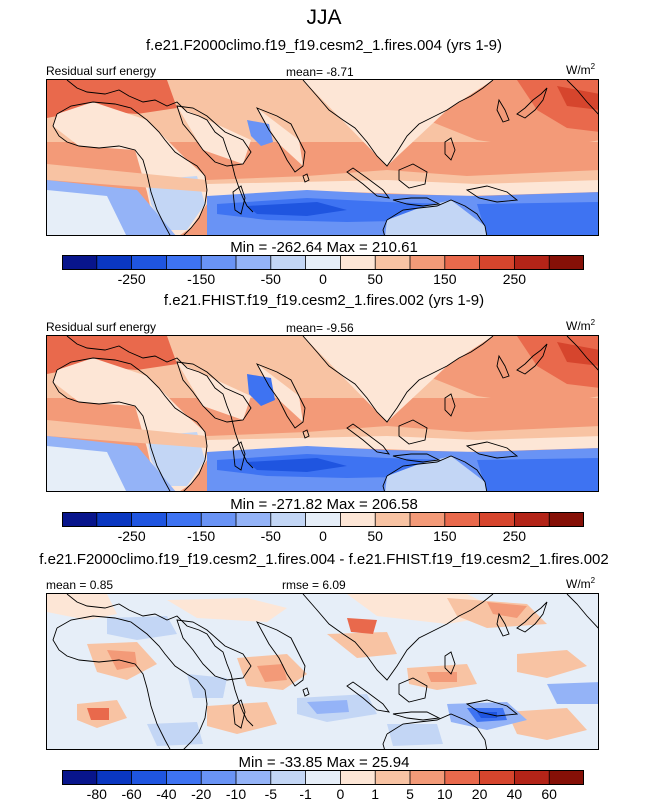  Describe the element at coordinates (375, 536) in the screenshot. I see `cbar2-tick: 50` at that location.